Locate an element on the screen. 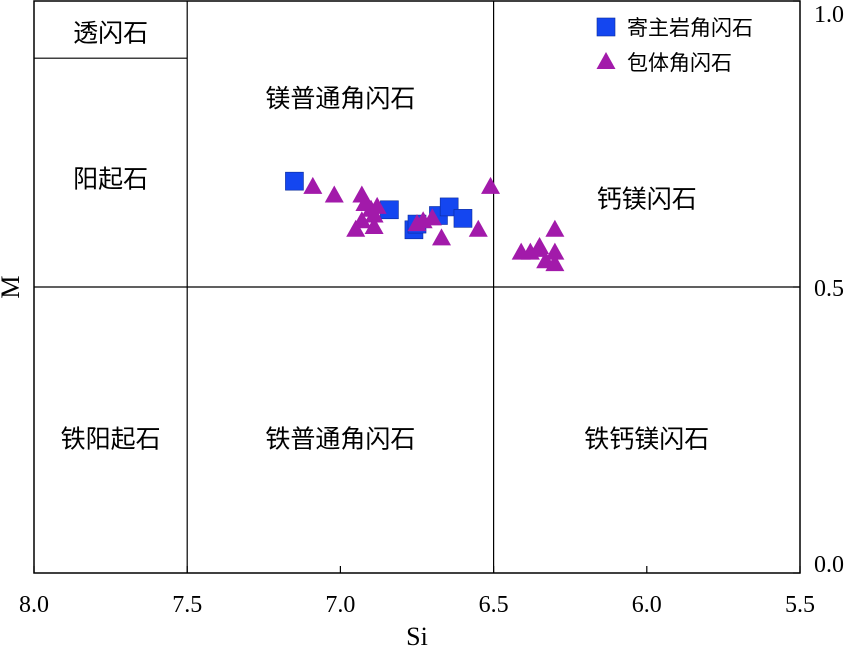  x-tick-label: 5.5 is located at coordinates (800, 605).